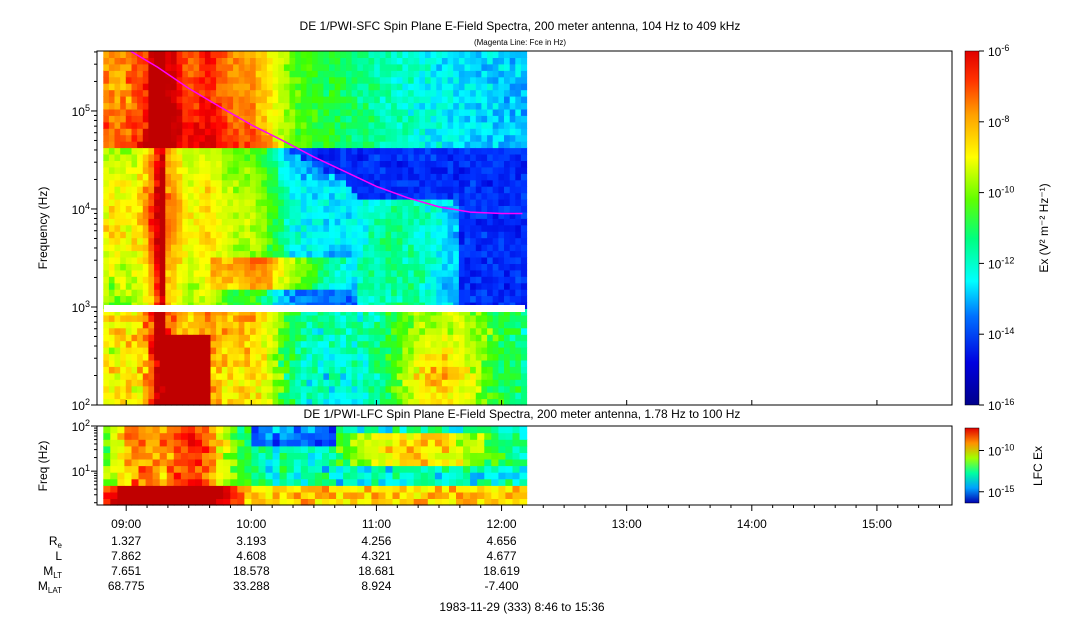 The height and width of the screenshot is (620, 1083). What do you see at coordinates (326, 132) in the screenshot?
I see `fce-line` at bounding box center [326, 132].